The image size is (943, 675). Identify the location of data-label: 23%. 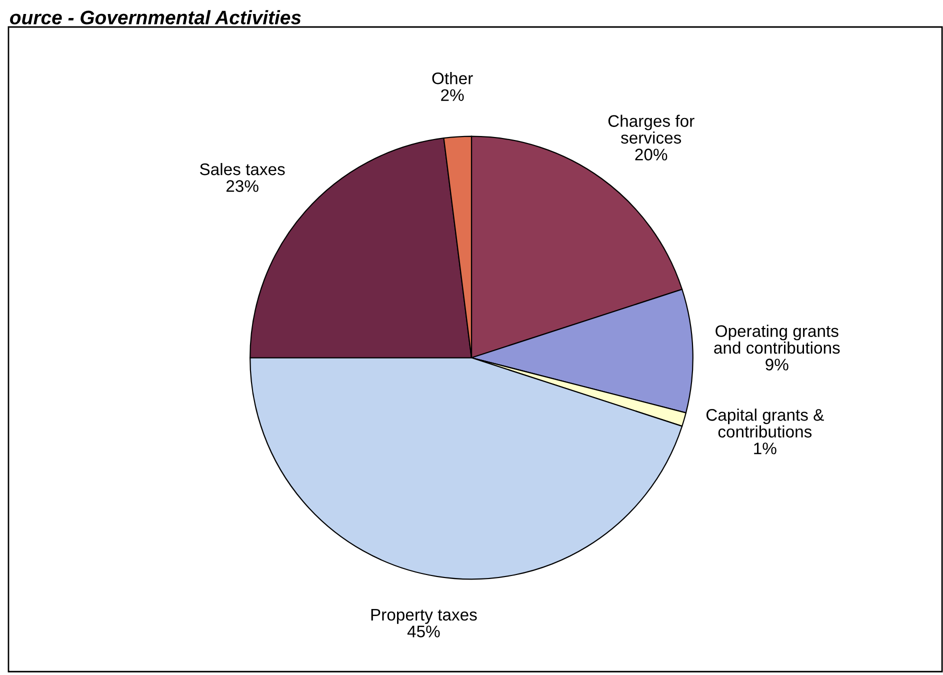
(242, 186).